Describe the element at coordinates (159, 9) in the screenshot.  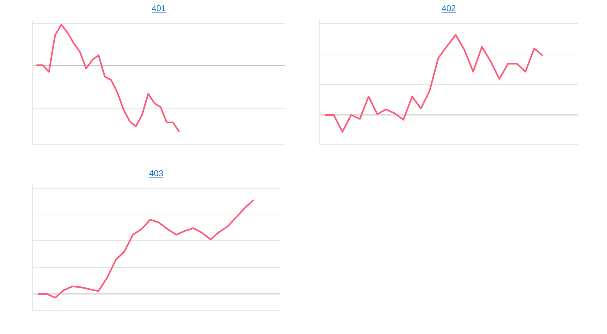
I see `chart-title: 401` at that location.